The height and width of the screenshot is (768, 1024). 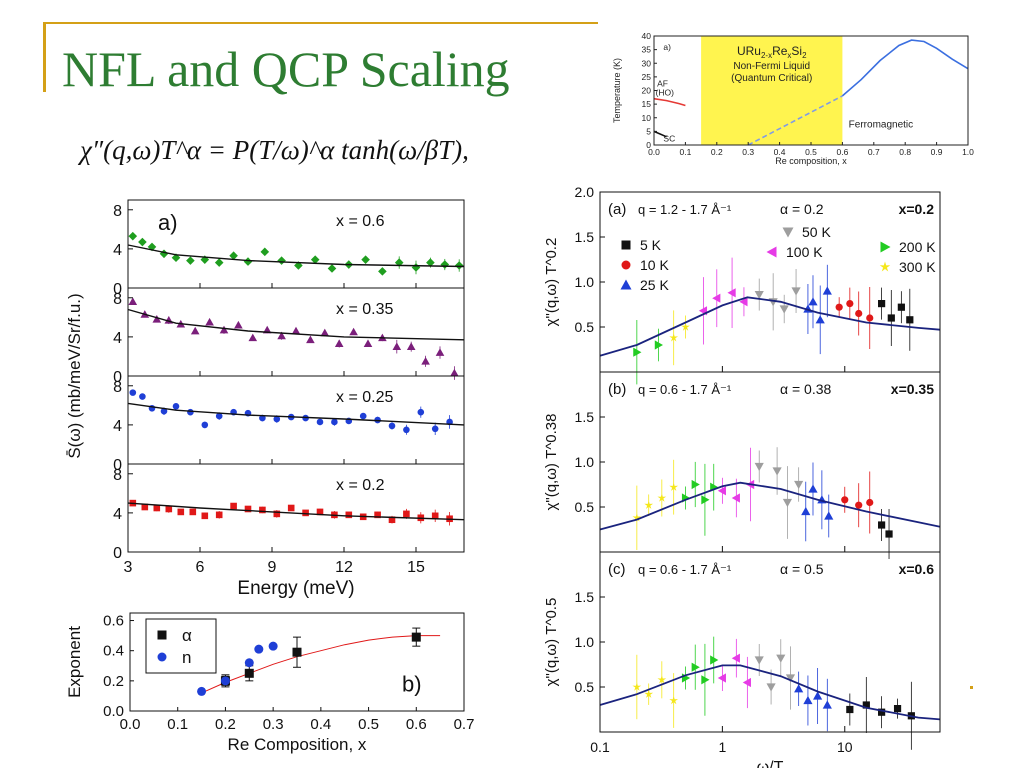 What do you see at coordinates (321, 664) in the screenshot?
I see `exp-fit-line` at bounding box center [321, 664].